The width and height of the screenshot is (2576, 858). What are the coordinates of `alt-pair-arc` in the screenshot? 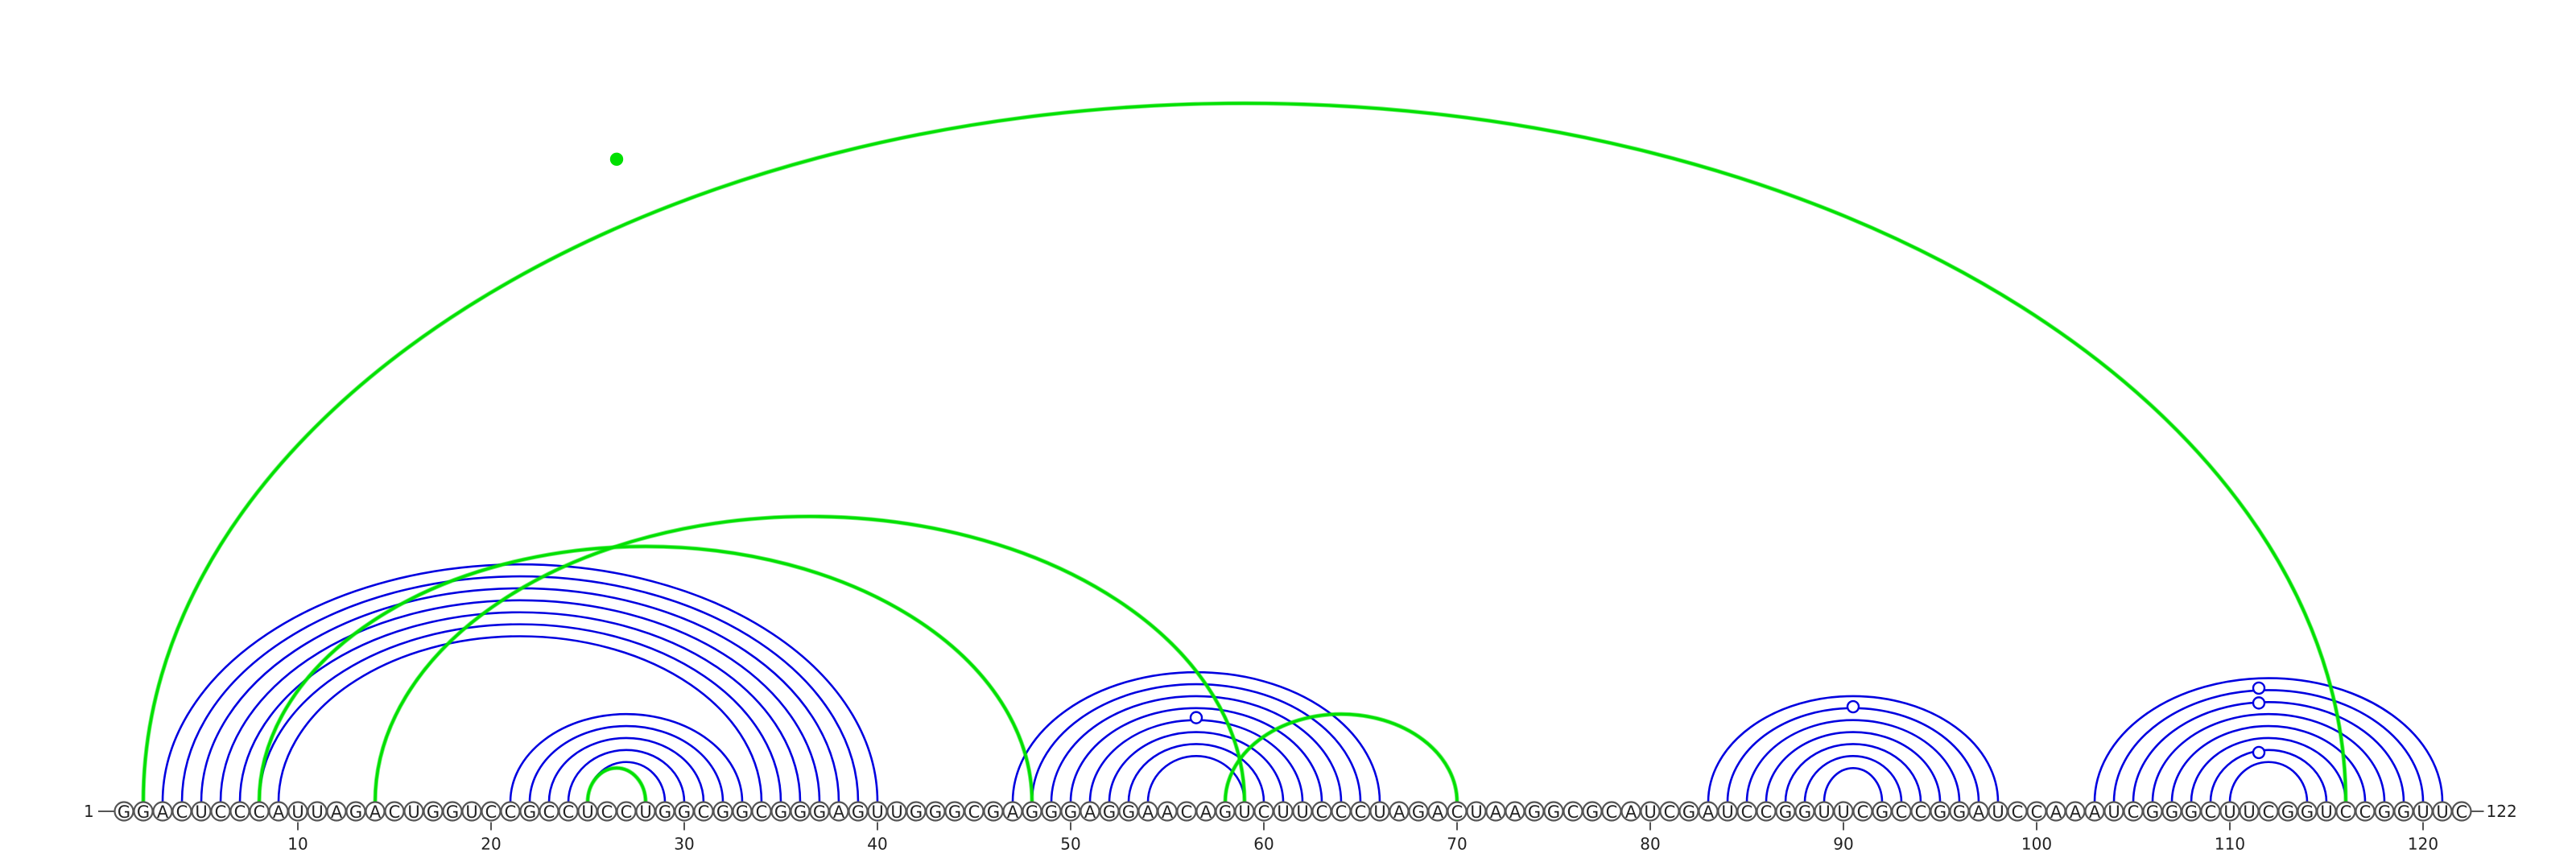 It's located at (1341, 757).